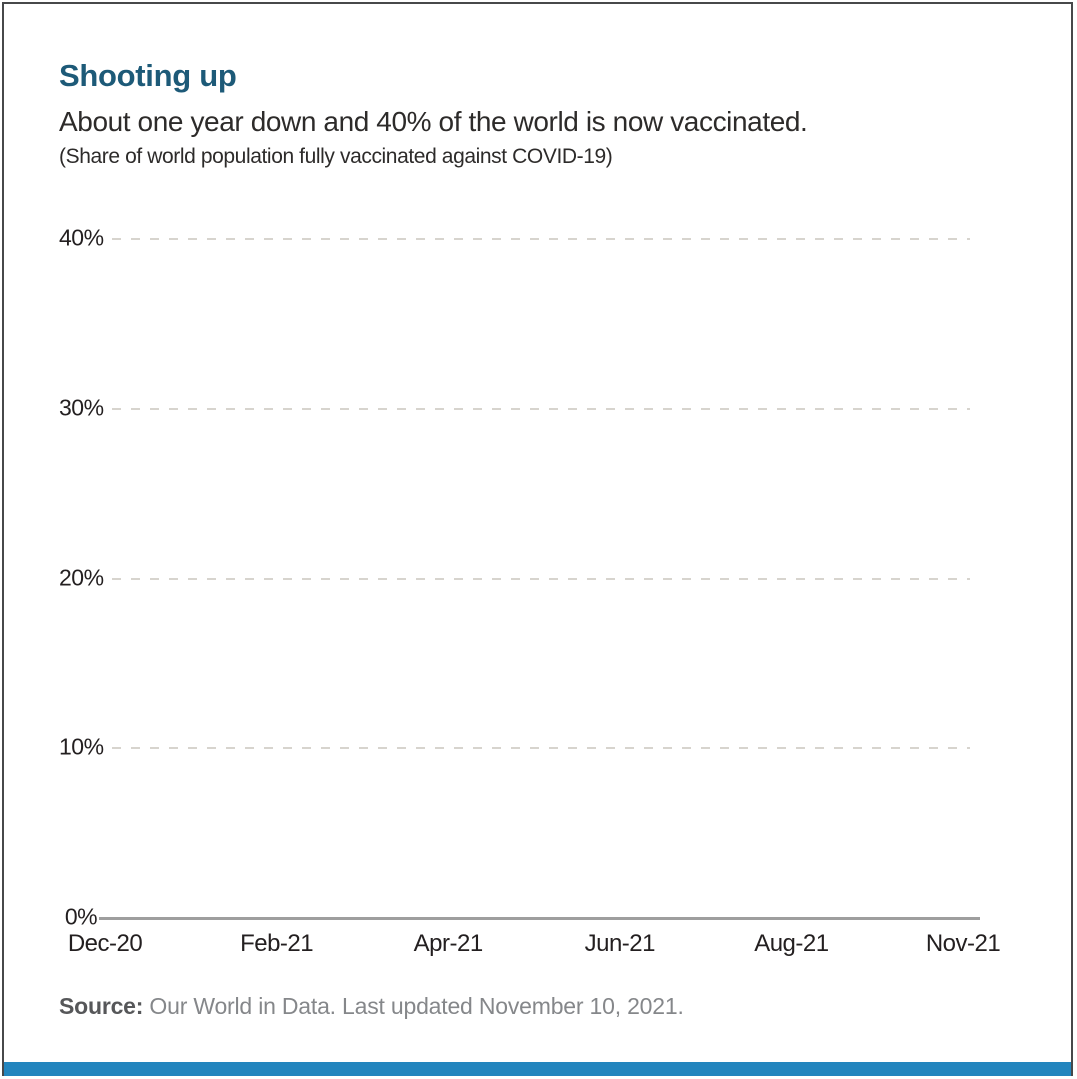 The image size is (1077, 1079). What do you see at coordinates (791, 943) in the screenshot?
I see `x-tick-label: Aug-21` at bounding box center [791, 943].